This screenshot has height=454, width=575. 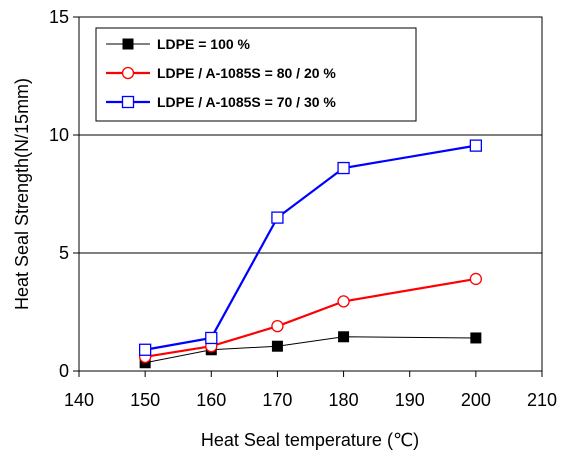 I want to click on y-axis-title: Heat Seal Strength(N/15mm), so click(x=22, y=194).